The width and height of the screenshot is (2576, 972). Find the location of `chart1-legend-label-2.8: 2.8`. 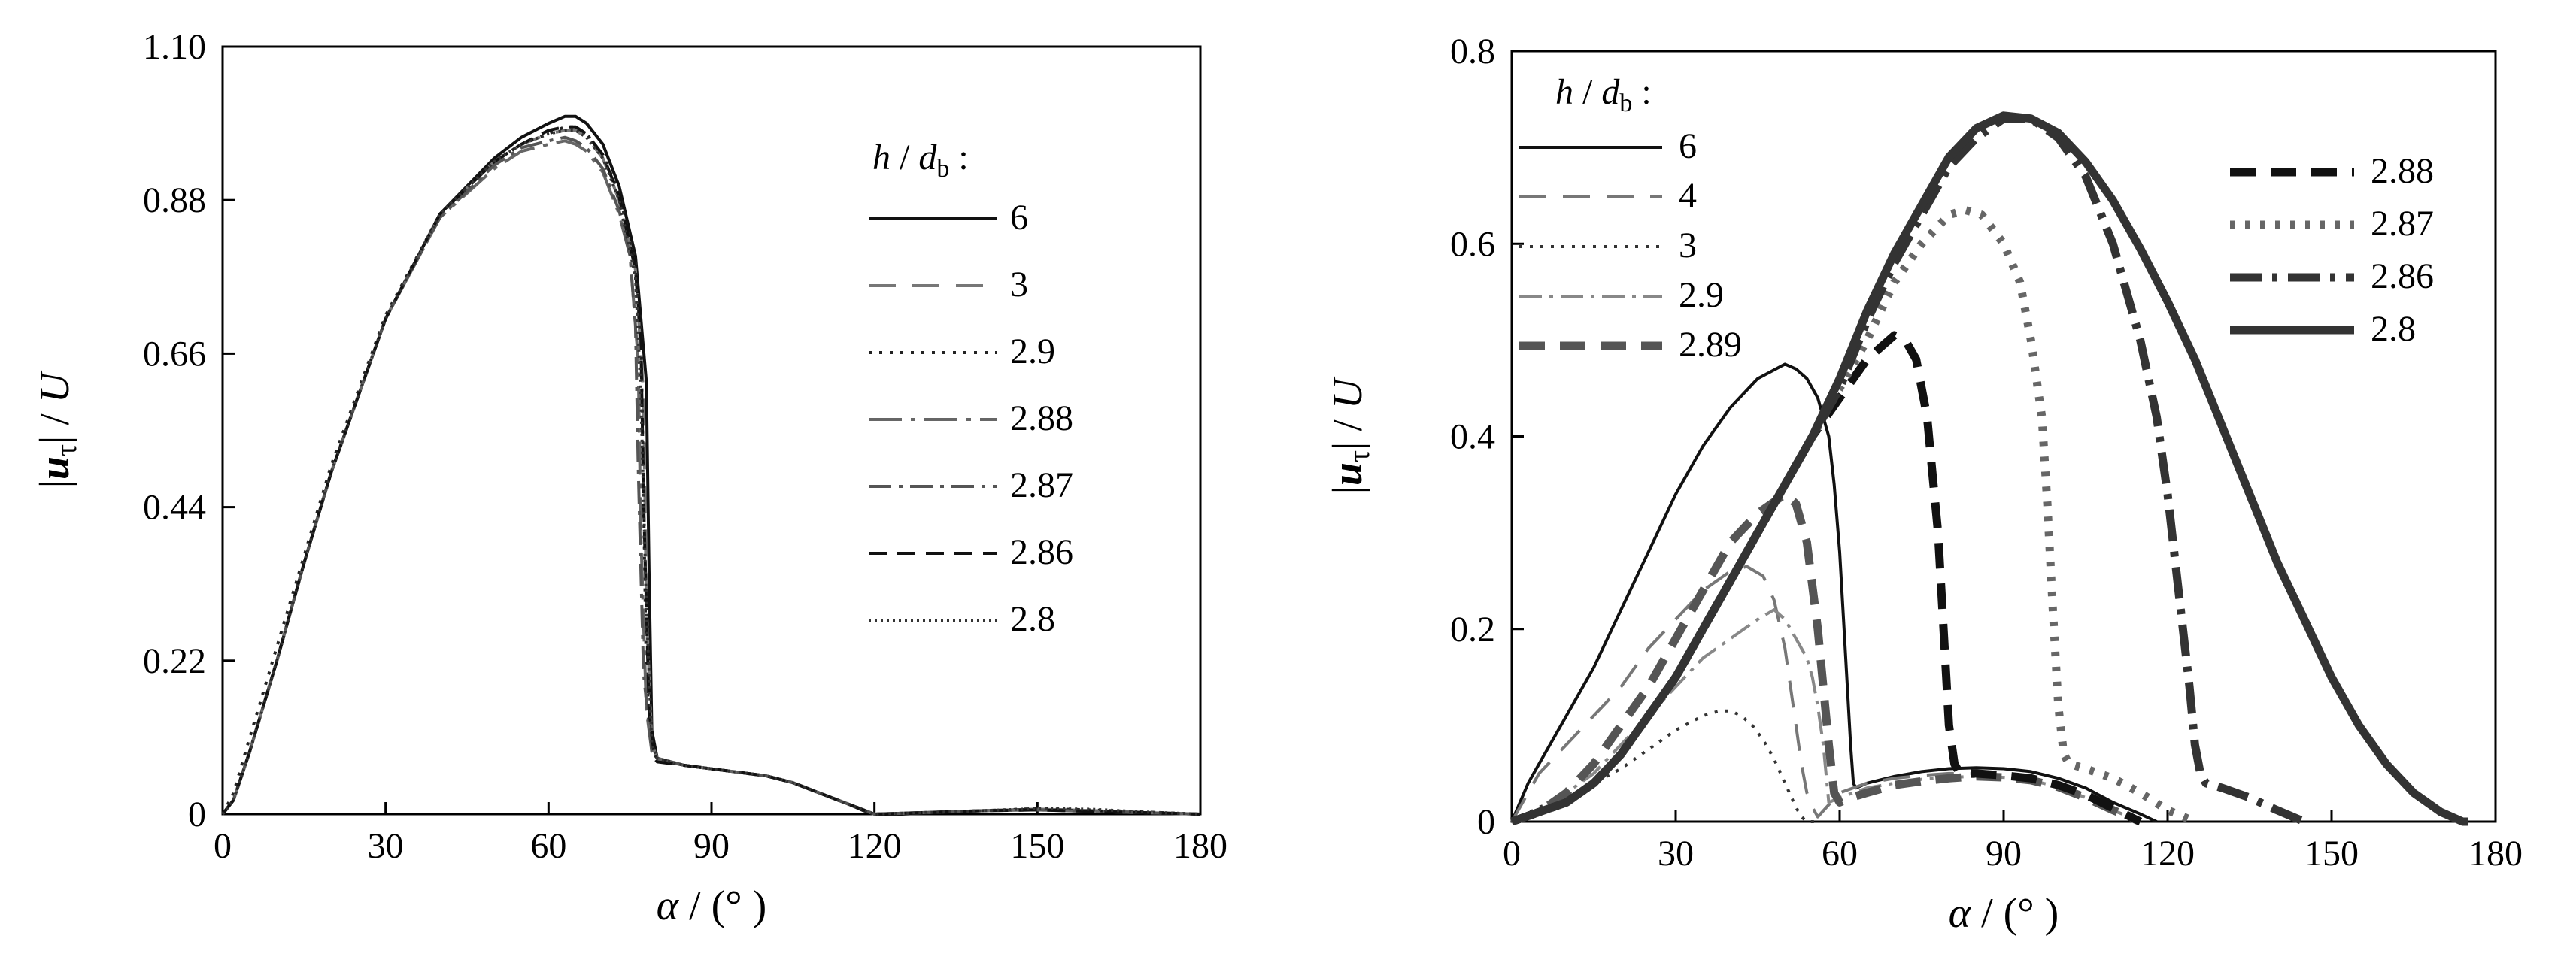

chart1-legend-label-2.8: 2.8 is located at coordinates (1032, 619).